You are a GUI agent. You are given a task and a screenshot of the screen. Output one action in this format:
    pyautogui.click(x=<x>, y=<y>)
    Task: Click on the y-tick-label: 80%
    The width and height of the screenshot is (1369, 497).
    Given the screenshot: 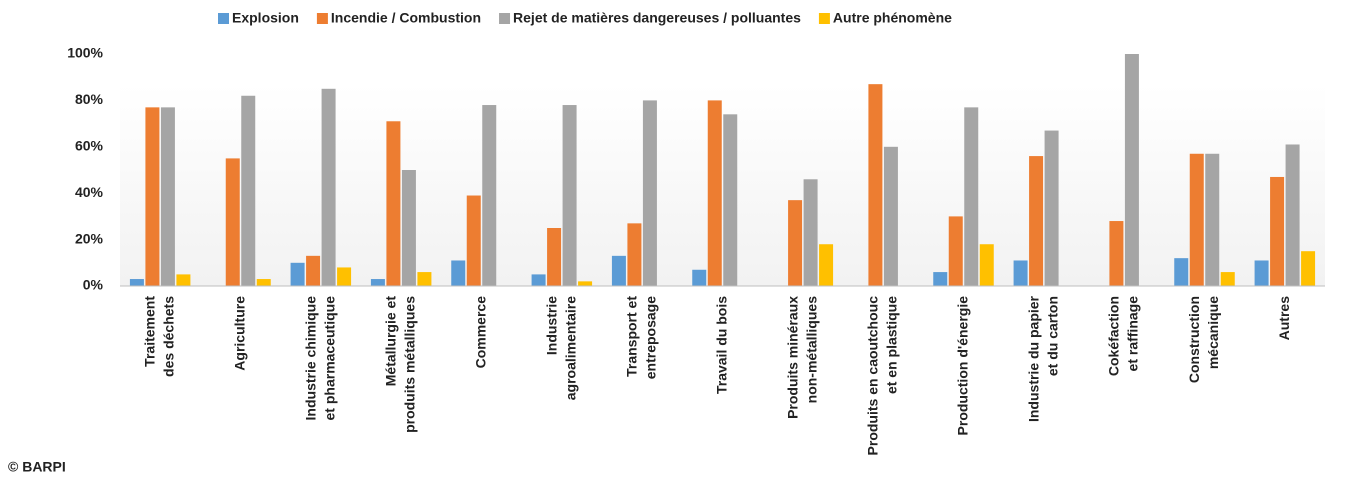 What is the action you would take?
    pyautogui.click(x=89, y=99)
    